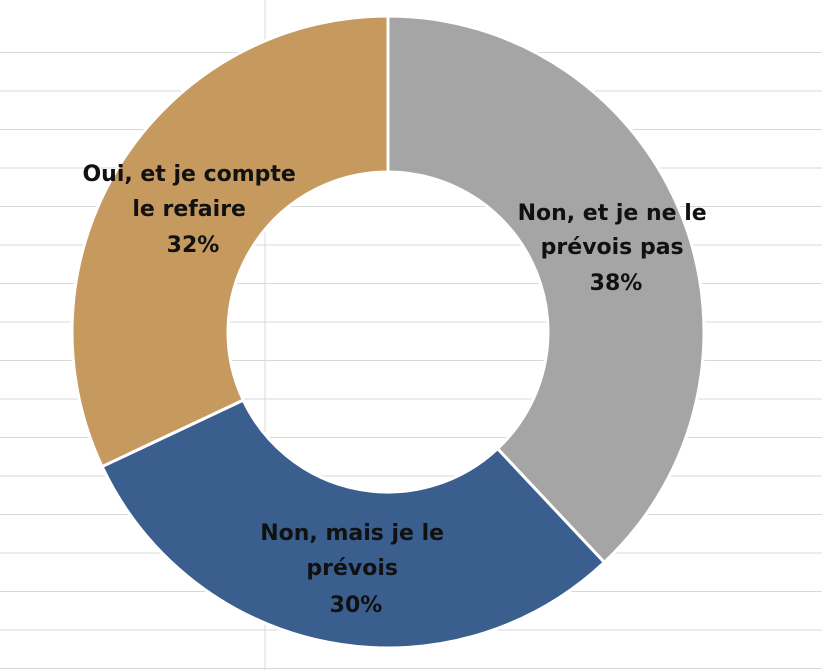 This screenshot has height=670, width=822. I want to click on label-line-2: prévois pas, so click(612, 247).